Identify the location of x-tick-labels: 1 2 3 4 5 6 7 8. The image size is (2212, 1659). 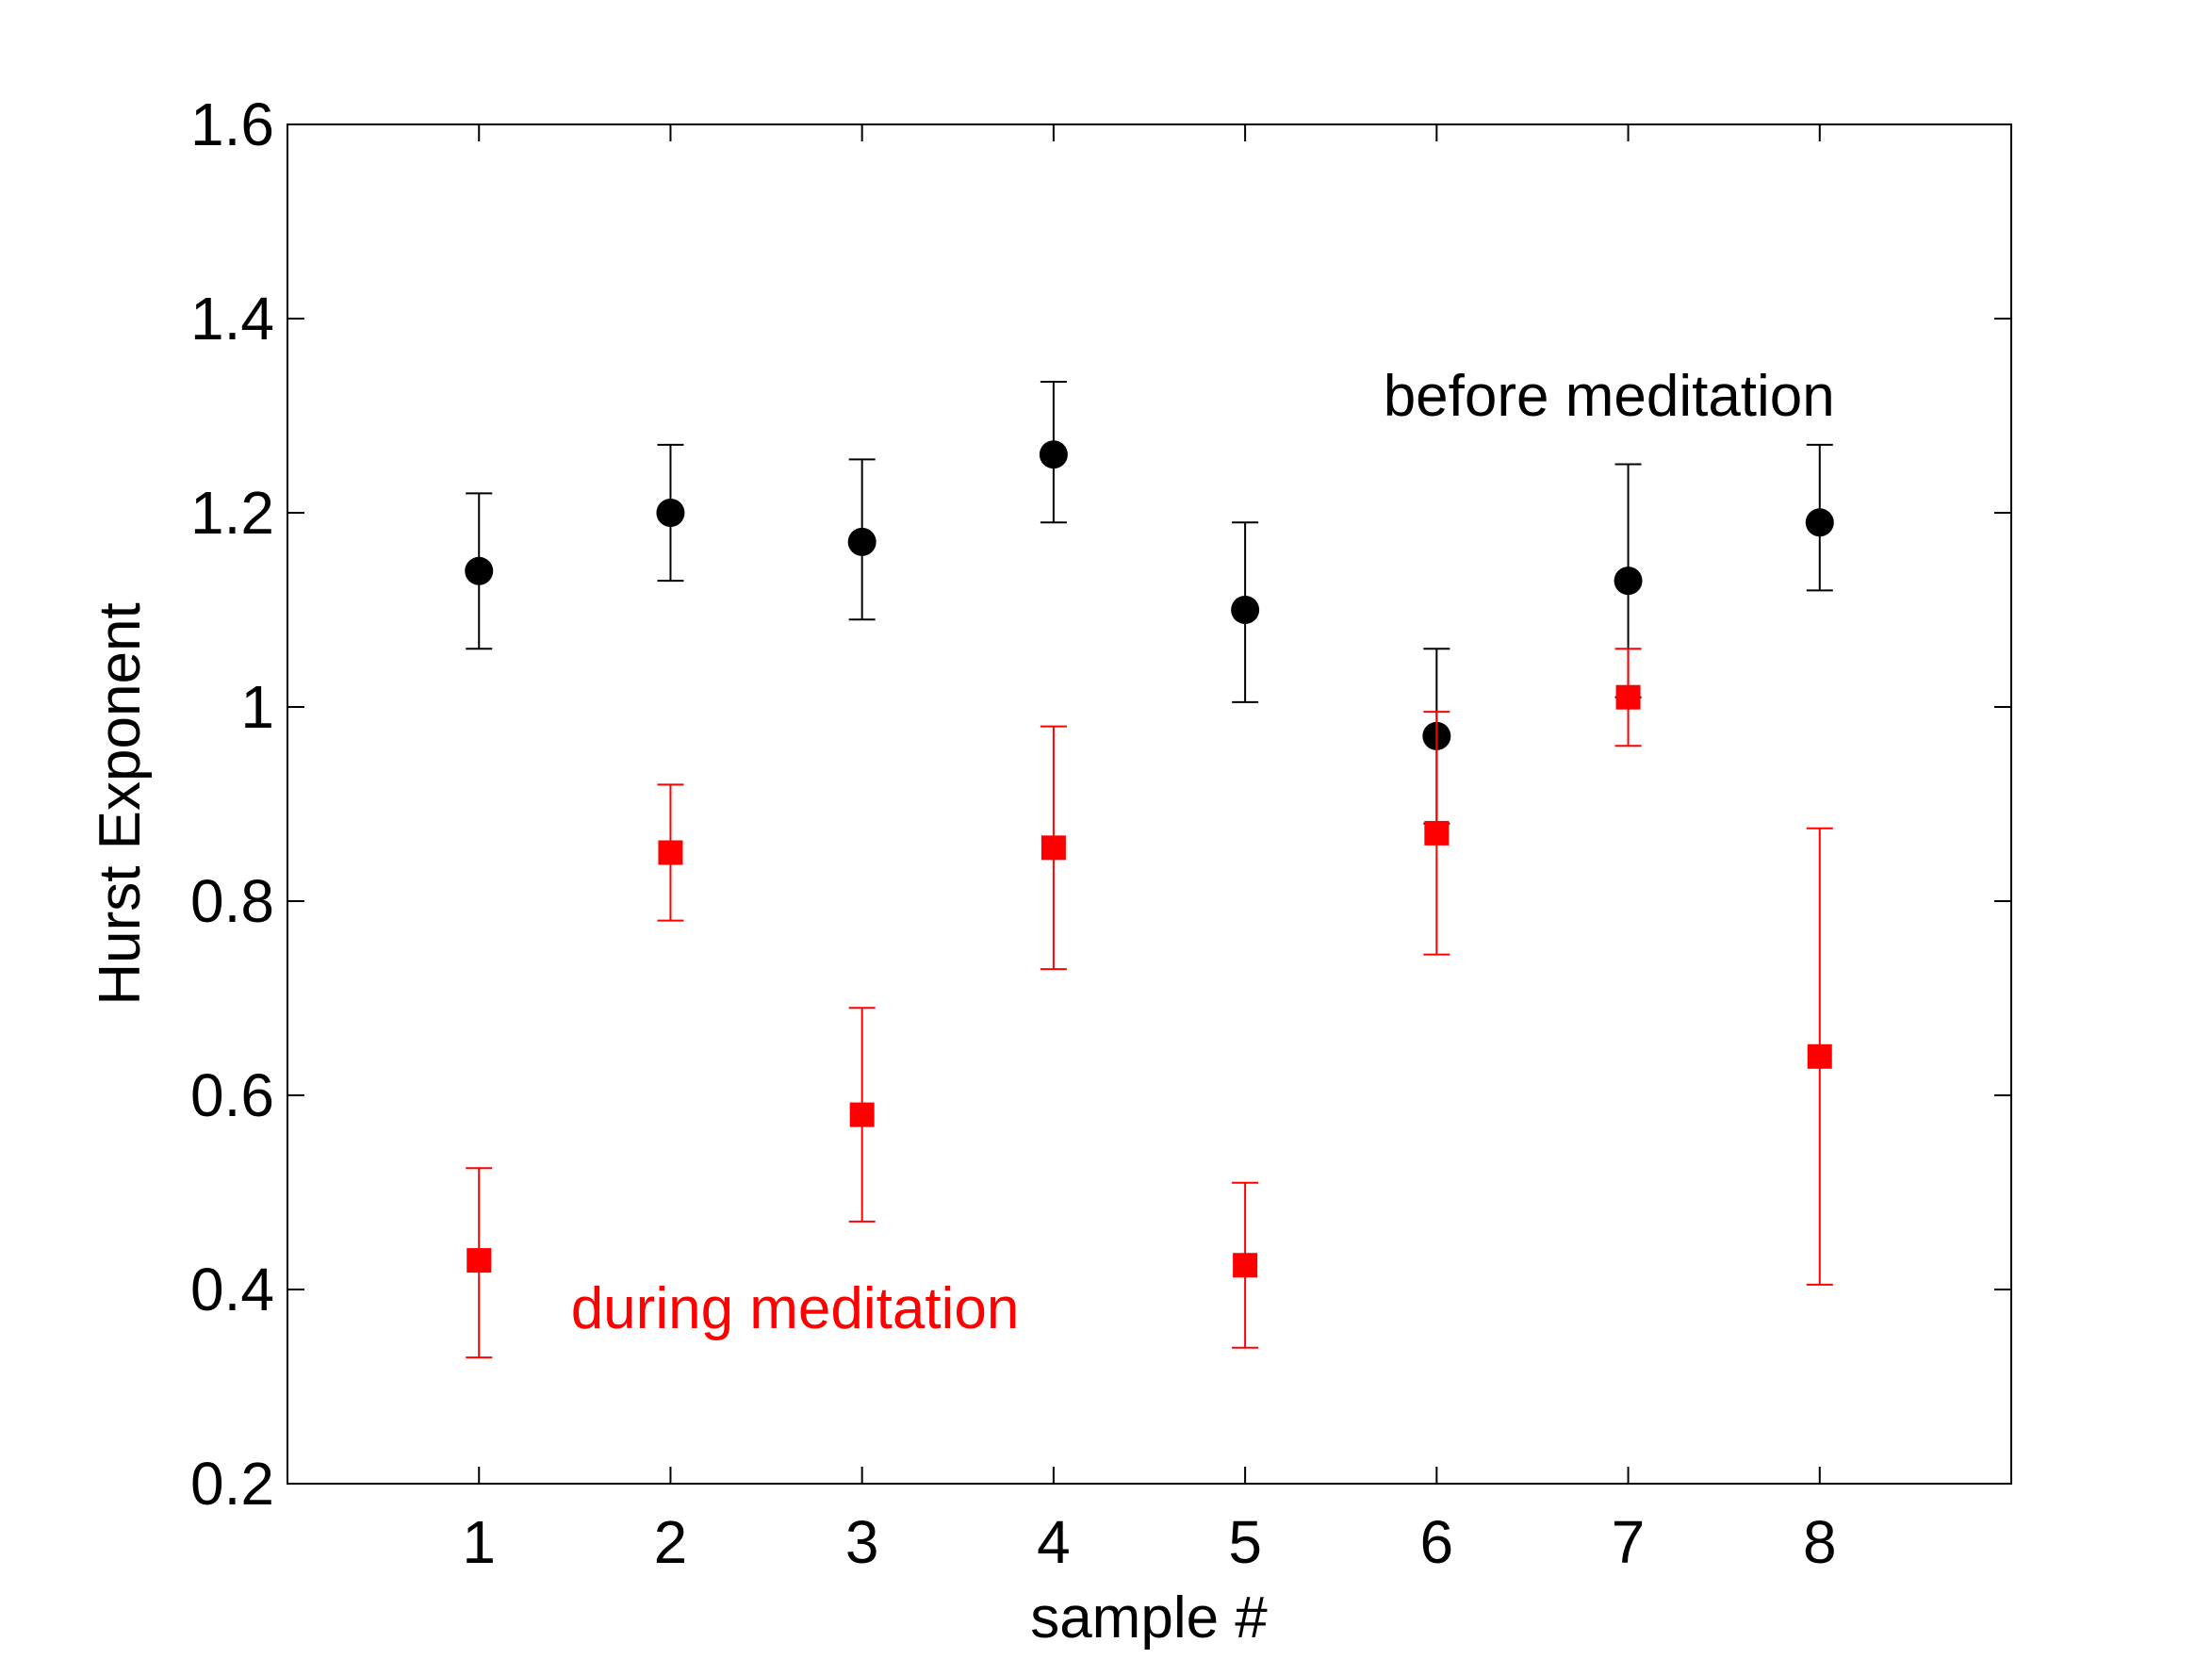
(1149, 1542).